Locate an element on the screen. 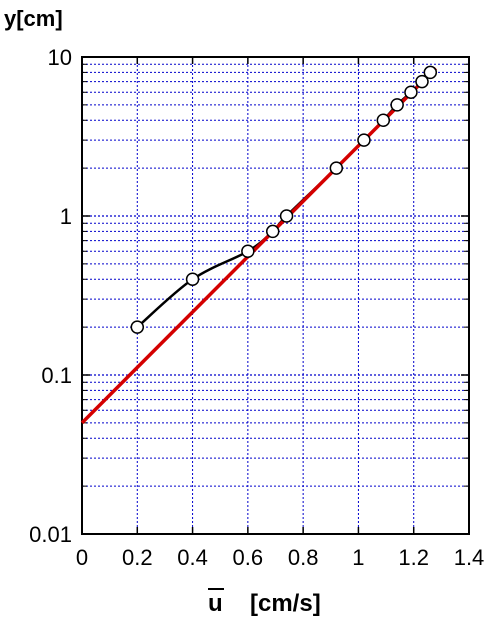  y-tick-label: 0.01 is located at coordinates (50, 534).